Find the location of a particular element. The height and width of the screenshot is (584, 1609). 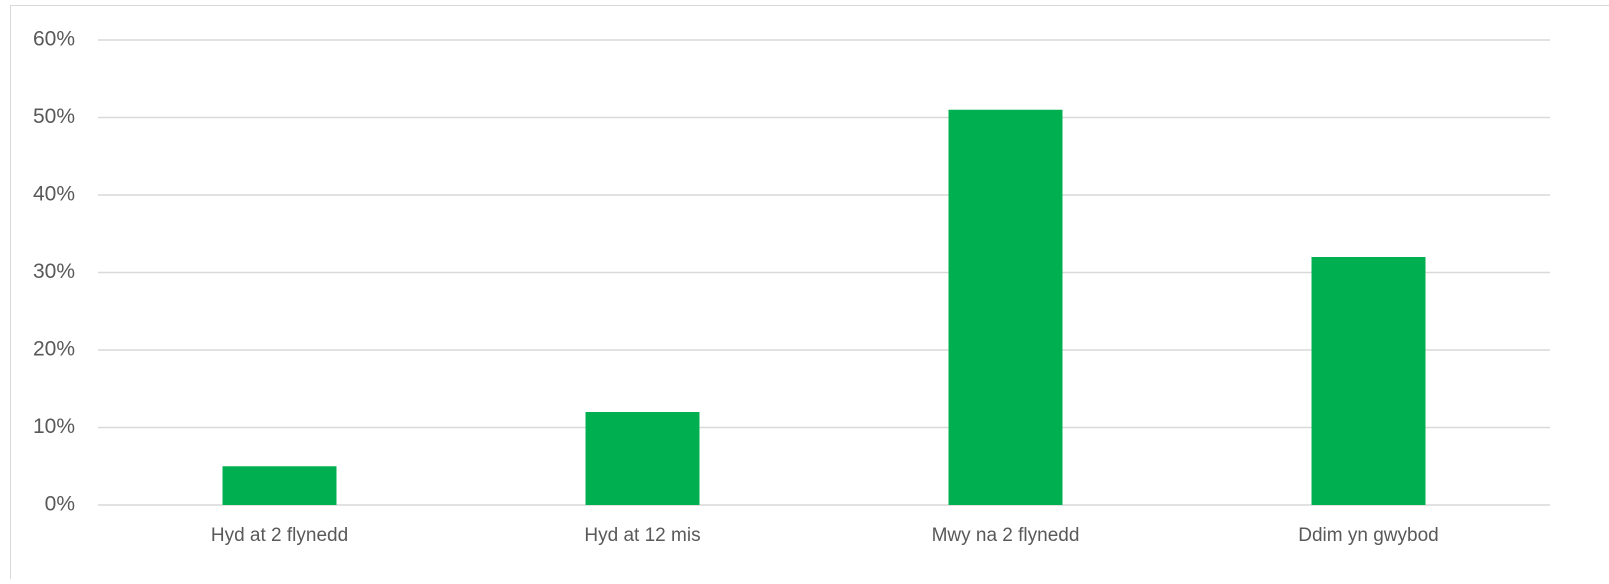

y-tick-label: 10% is located at coordinates (54, 426).